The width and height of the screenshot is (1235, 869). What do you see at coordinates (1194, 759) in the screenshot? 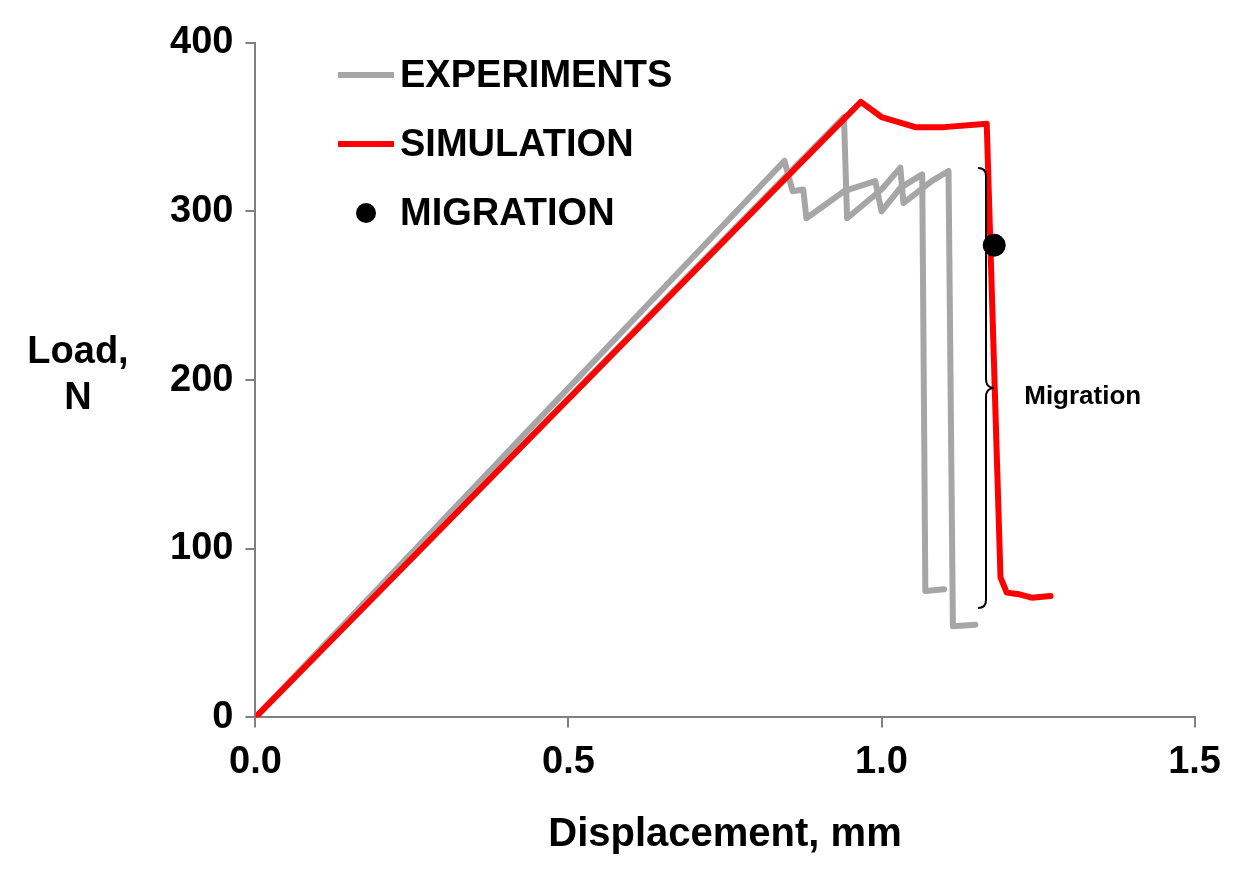
I see `x-tick-label: 1.5` at bounding box center [1194, 759].